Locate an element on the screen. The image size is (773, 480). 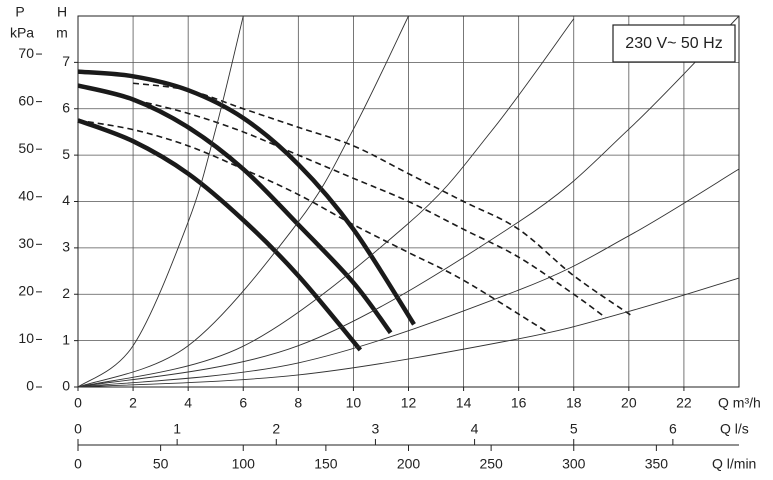
x3-tick-label: 300 is located at coordinates (574, 464).